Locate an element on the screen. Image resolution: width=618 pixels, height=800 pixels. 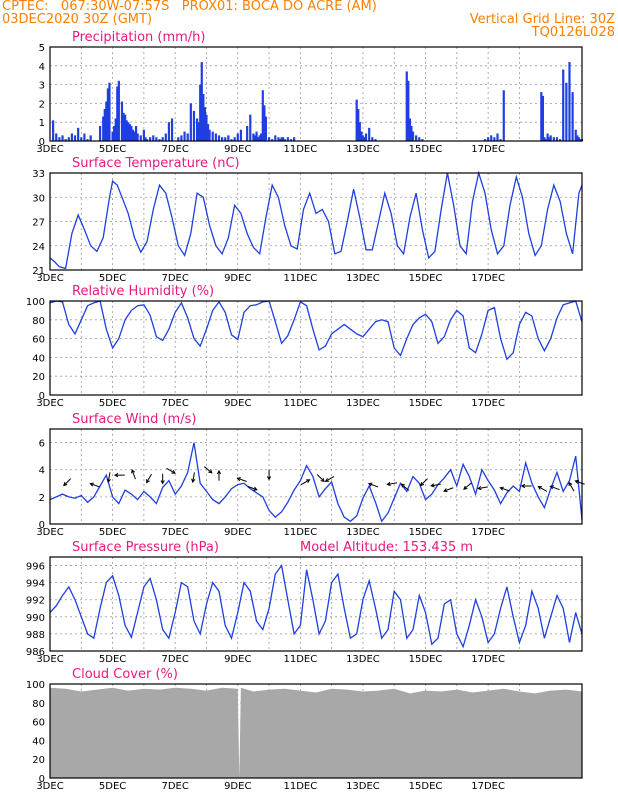
y-tick-label: 21 is located at coordinates (38, 271).